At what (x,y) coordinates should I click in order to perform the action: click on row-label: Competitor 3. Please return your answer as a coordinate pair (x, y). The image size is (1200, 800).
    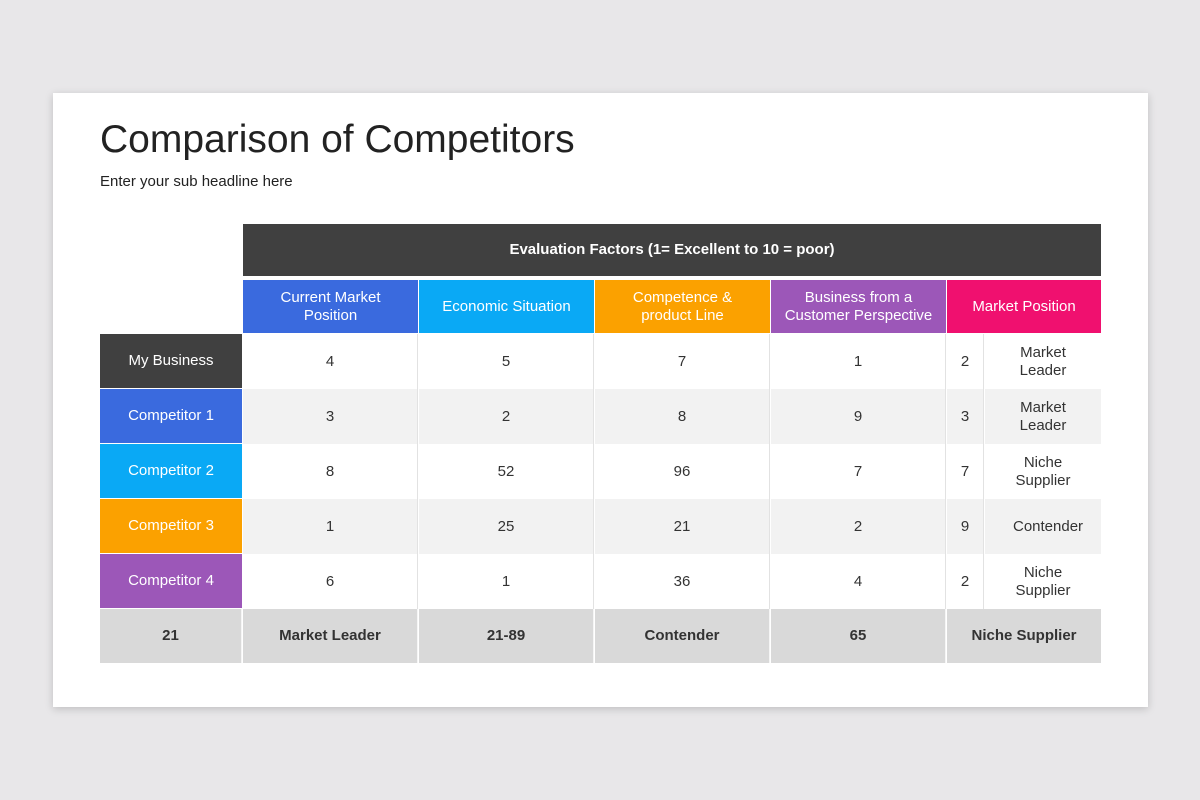
    Looking at the image, I should click on (171, 526).